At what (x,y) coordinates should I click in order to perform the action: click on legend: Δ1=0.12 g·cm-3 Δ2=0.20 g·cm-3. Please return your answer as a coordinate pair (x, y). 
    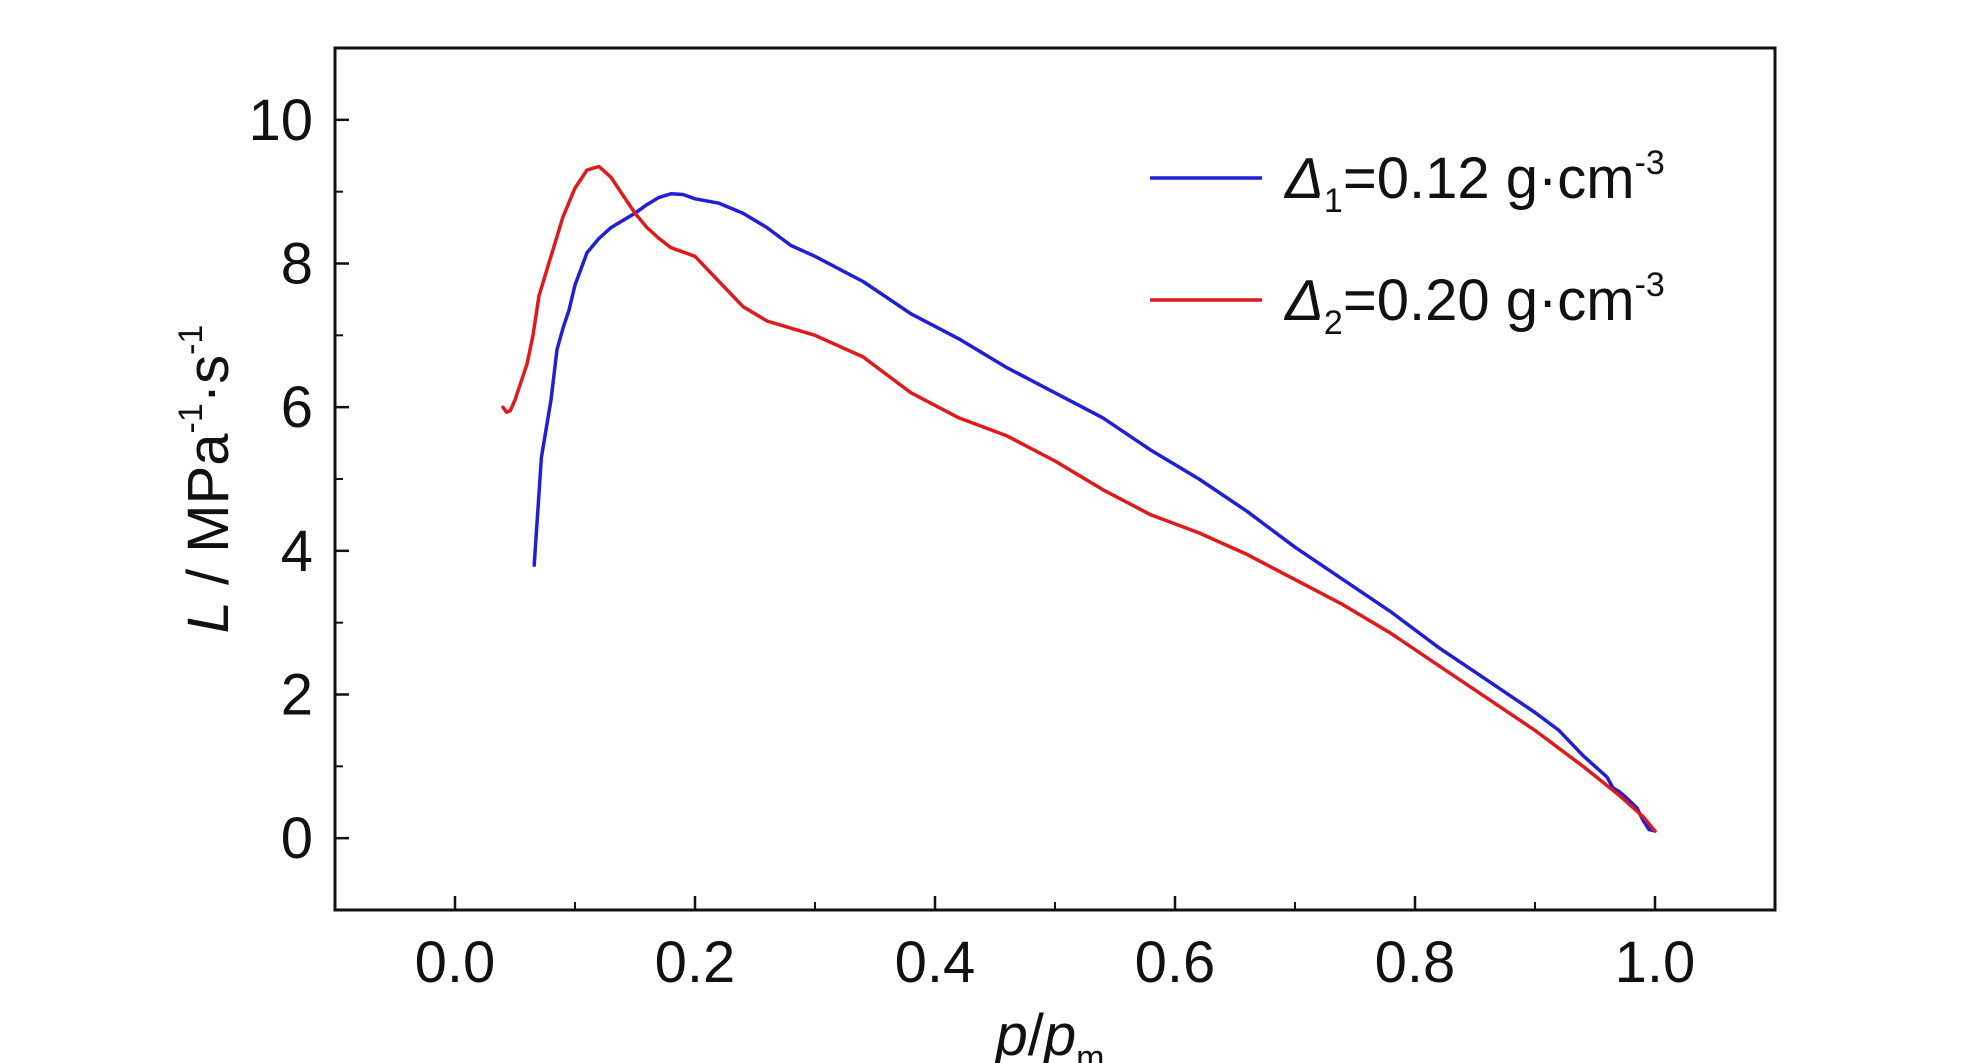
    Looking at the image, I should click on (1407, 243).